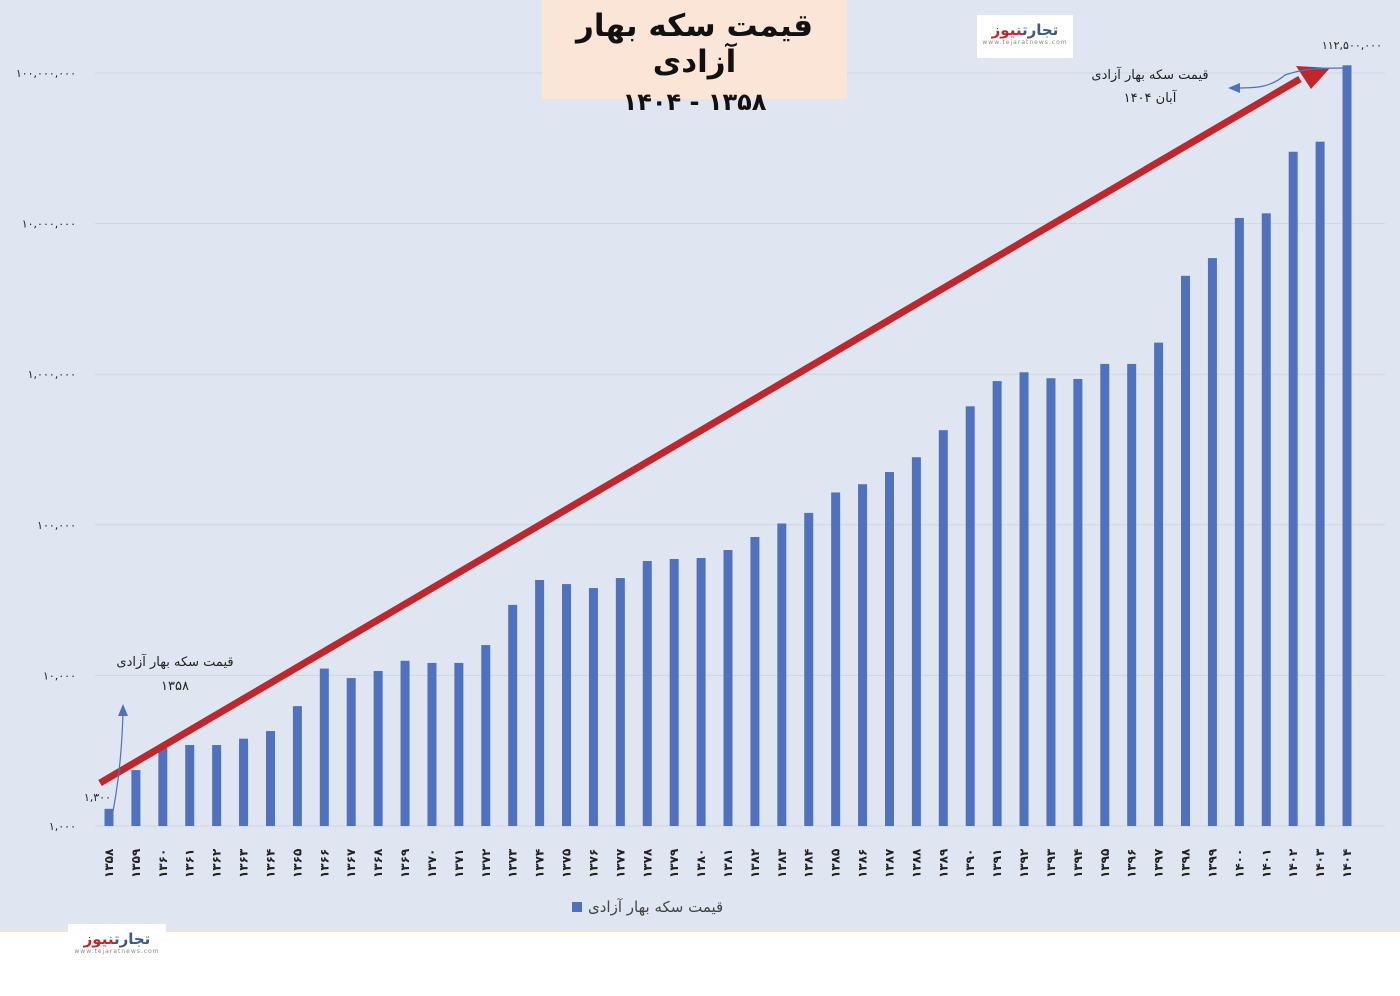 This screenshot has width=1400, height=996. What do you see at coordinates (459, 863) in the screenshot?
I see `x-tick-label: ۱۳۷۱` at bounding box center [459, 863].